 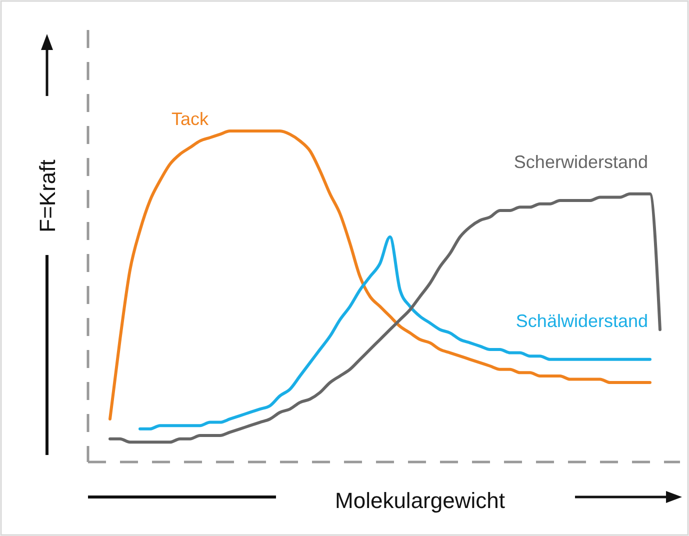 I want to click on y-axis-title: F=Kraft, so click(x=47, y=196).